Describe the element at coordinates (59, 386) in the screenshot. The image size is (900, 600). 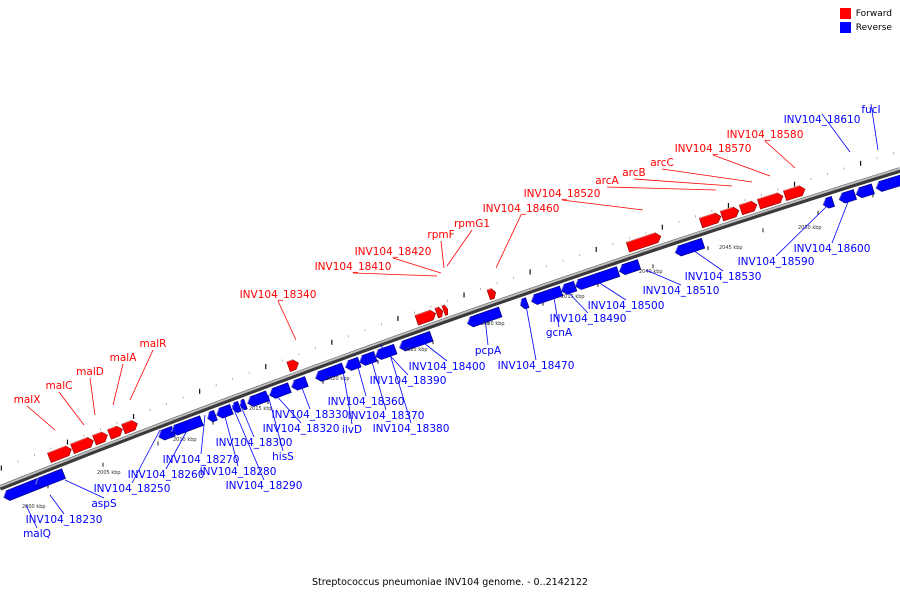
I see `forward-gene-label: malC` at that location.